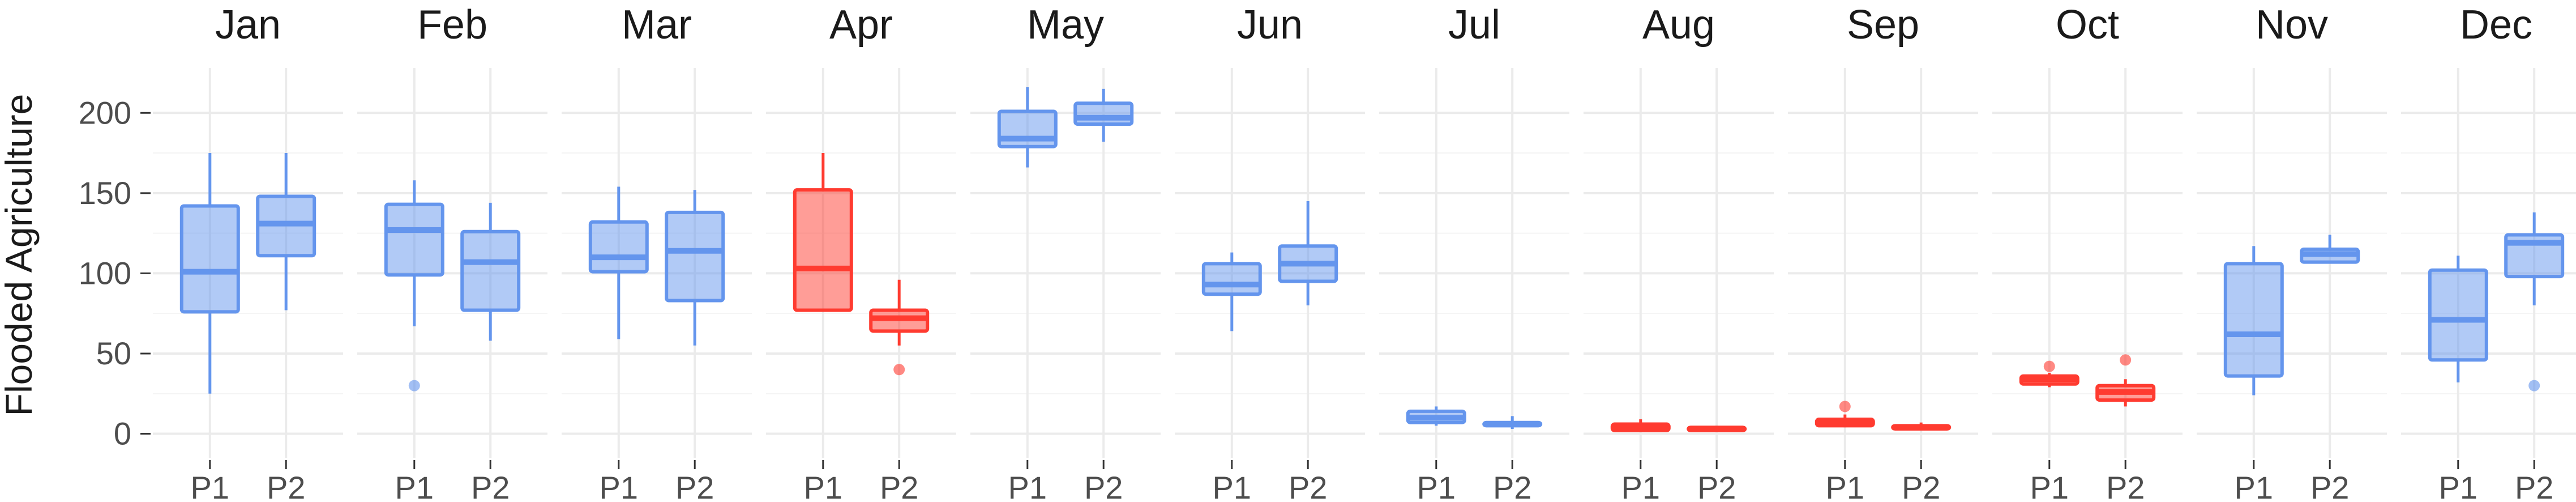 The image size is (2576, 502). I want to click on panel-title: Feb, so click(452, 25).